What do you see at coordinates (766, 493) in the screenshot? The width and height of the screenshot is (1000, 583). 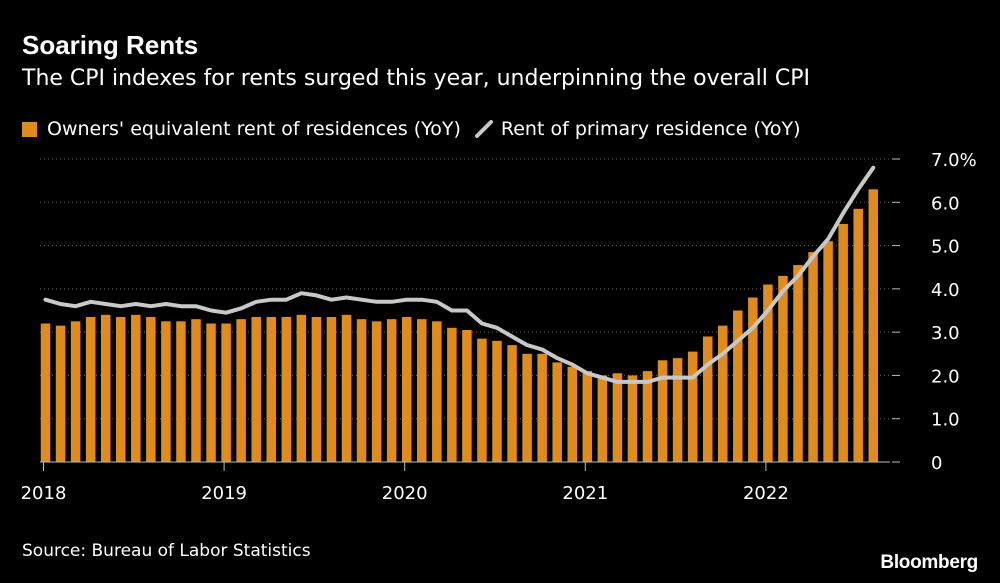 I see `x-tick-label: 2022` at bounding box center [766, 493].